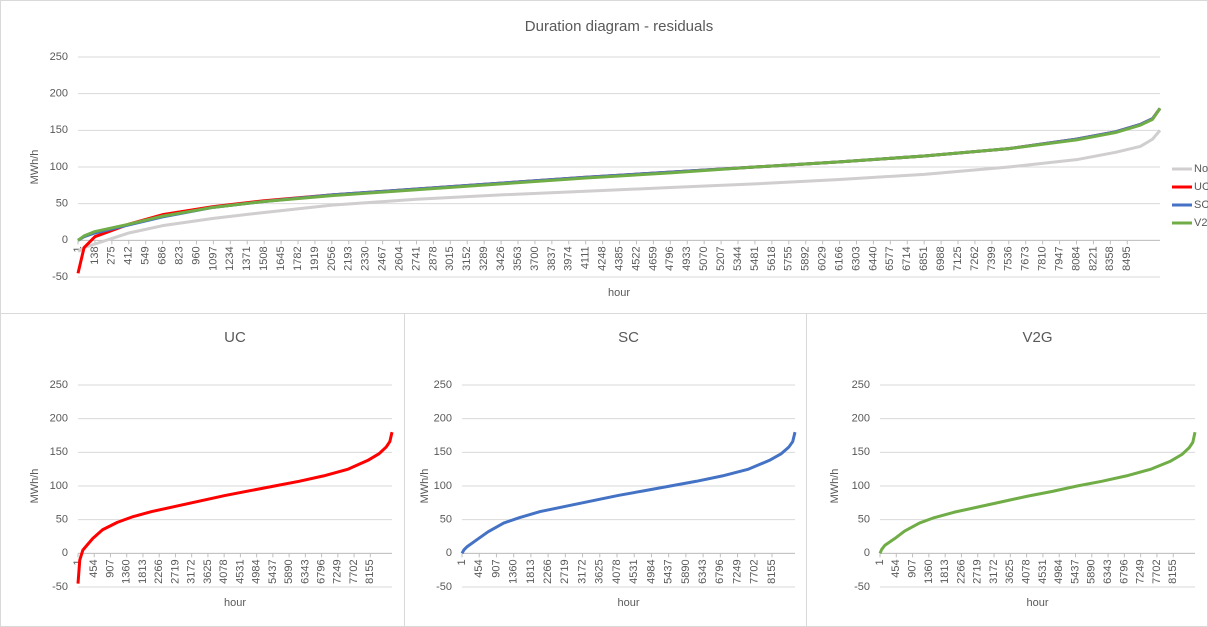  Describe the element at coordinates (467, 258) in the screenshot. I see `x-tick-label: 3152` at that location.